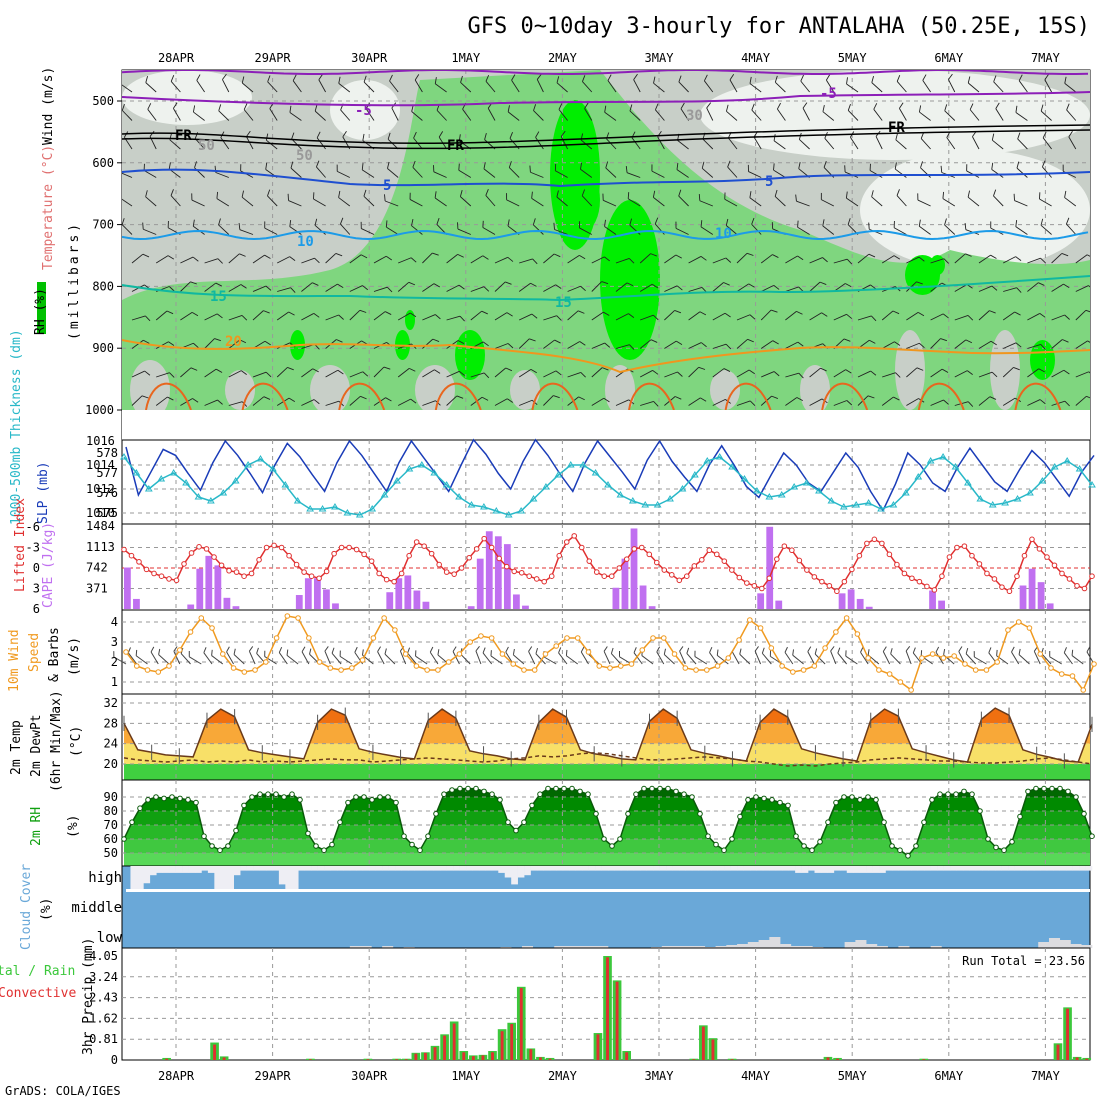 Image resolution: width=1100 pixels, height=1100 pixels. What do you see at coordinates (608, 735) in the screenshot?
I see `temp-line` at bounding box center [608, 735].